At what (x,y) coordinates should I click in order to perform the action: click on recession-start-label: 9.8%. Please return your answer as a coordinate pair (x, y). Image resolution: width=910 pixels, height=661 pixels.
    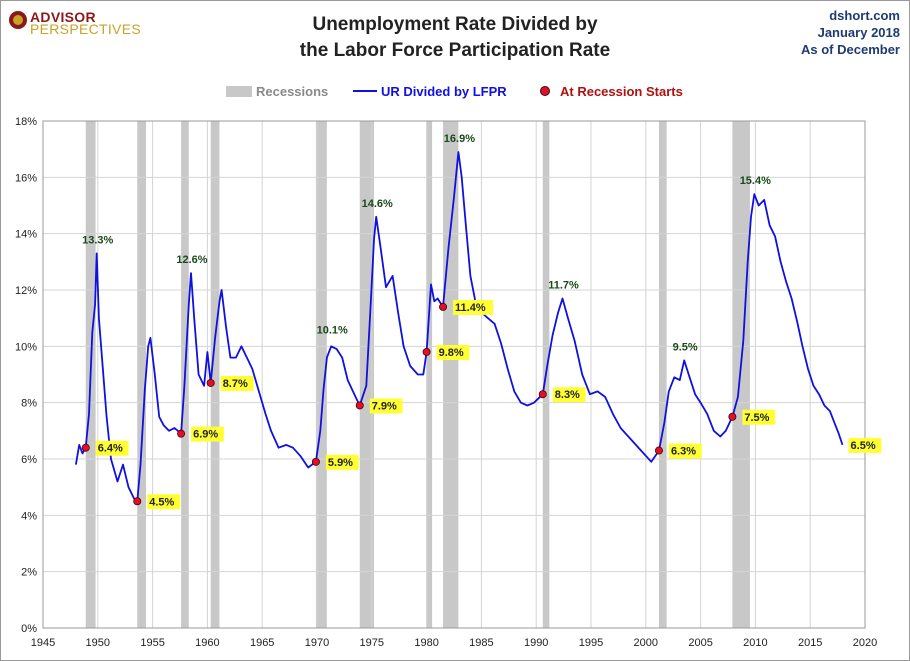
    Looking at the image, I should click on (451, 353).